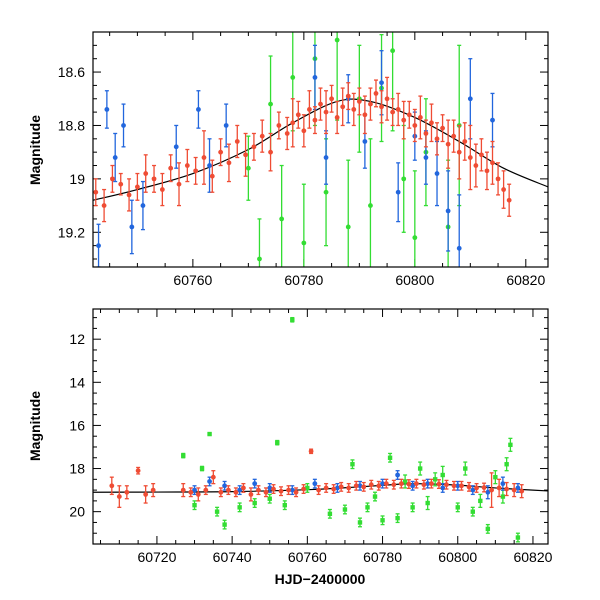 Image resolution: width=600 pixels, height=600 pixels. I want to click on bot-x-tick-label: 60720, so click(156, 557).